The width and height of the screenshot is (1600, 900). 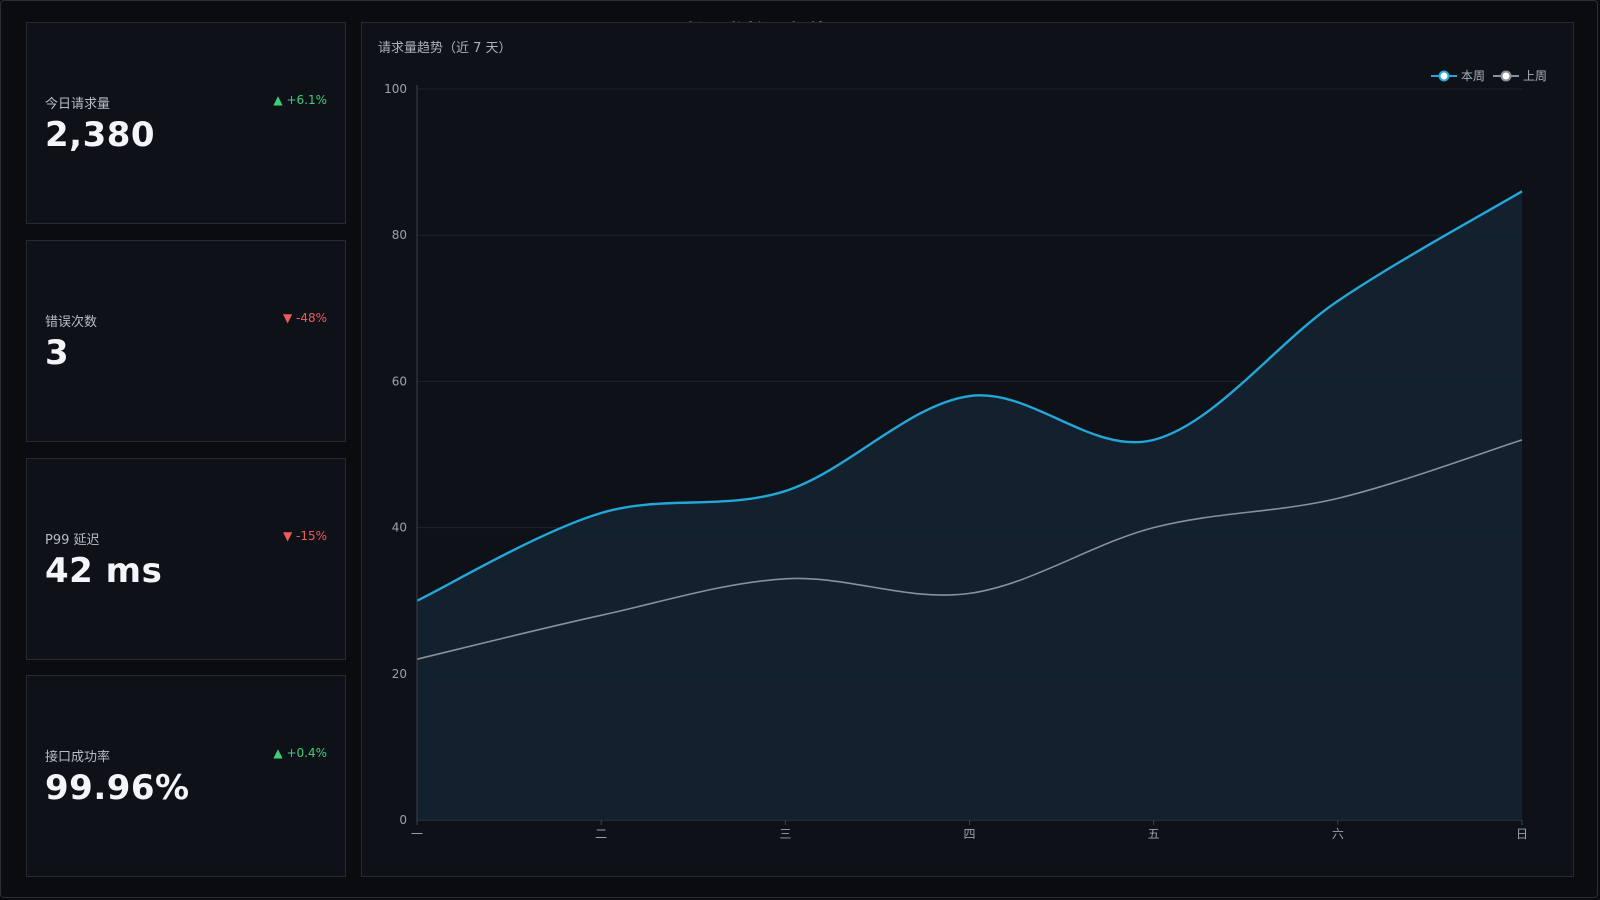 What do you see at coordinates (186, 341) in the screenshot?
I see `kpi-card-errors: 错误次数 ▼ -48% 3` at bounding box center [186, 341].